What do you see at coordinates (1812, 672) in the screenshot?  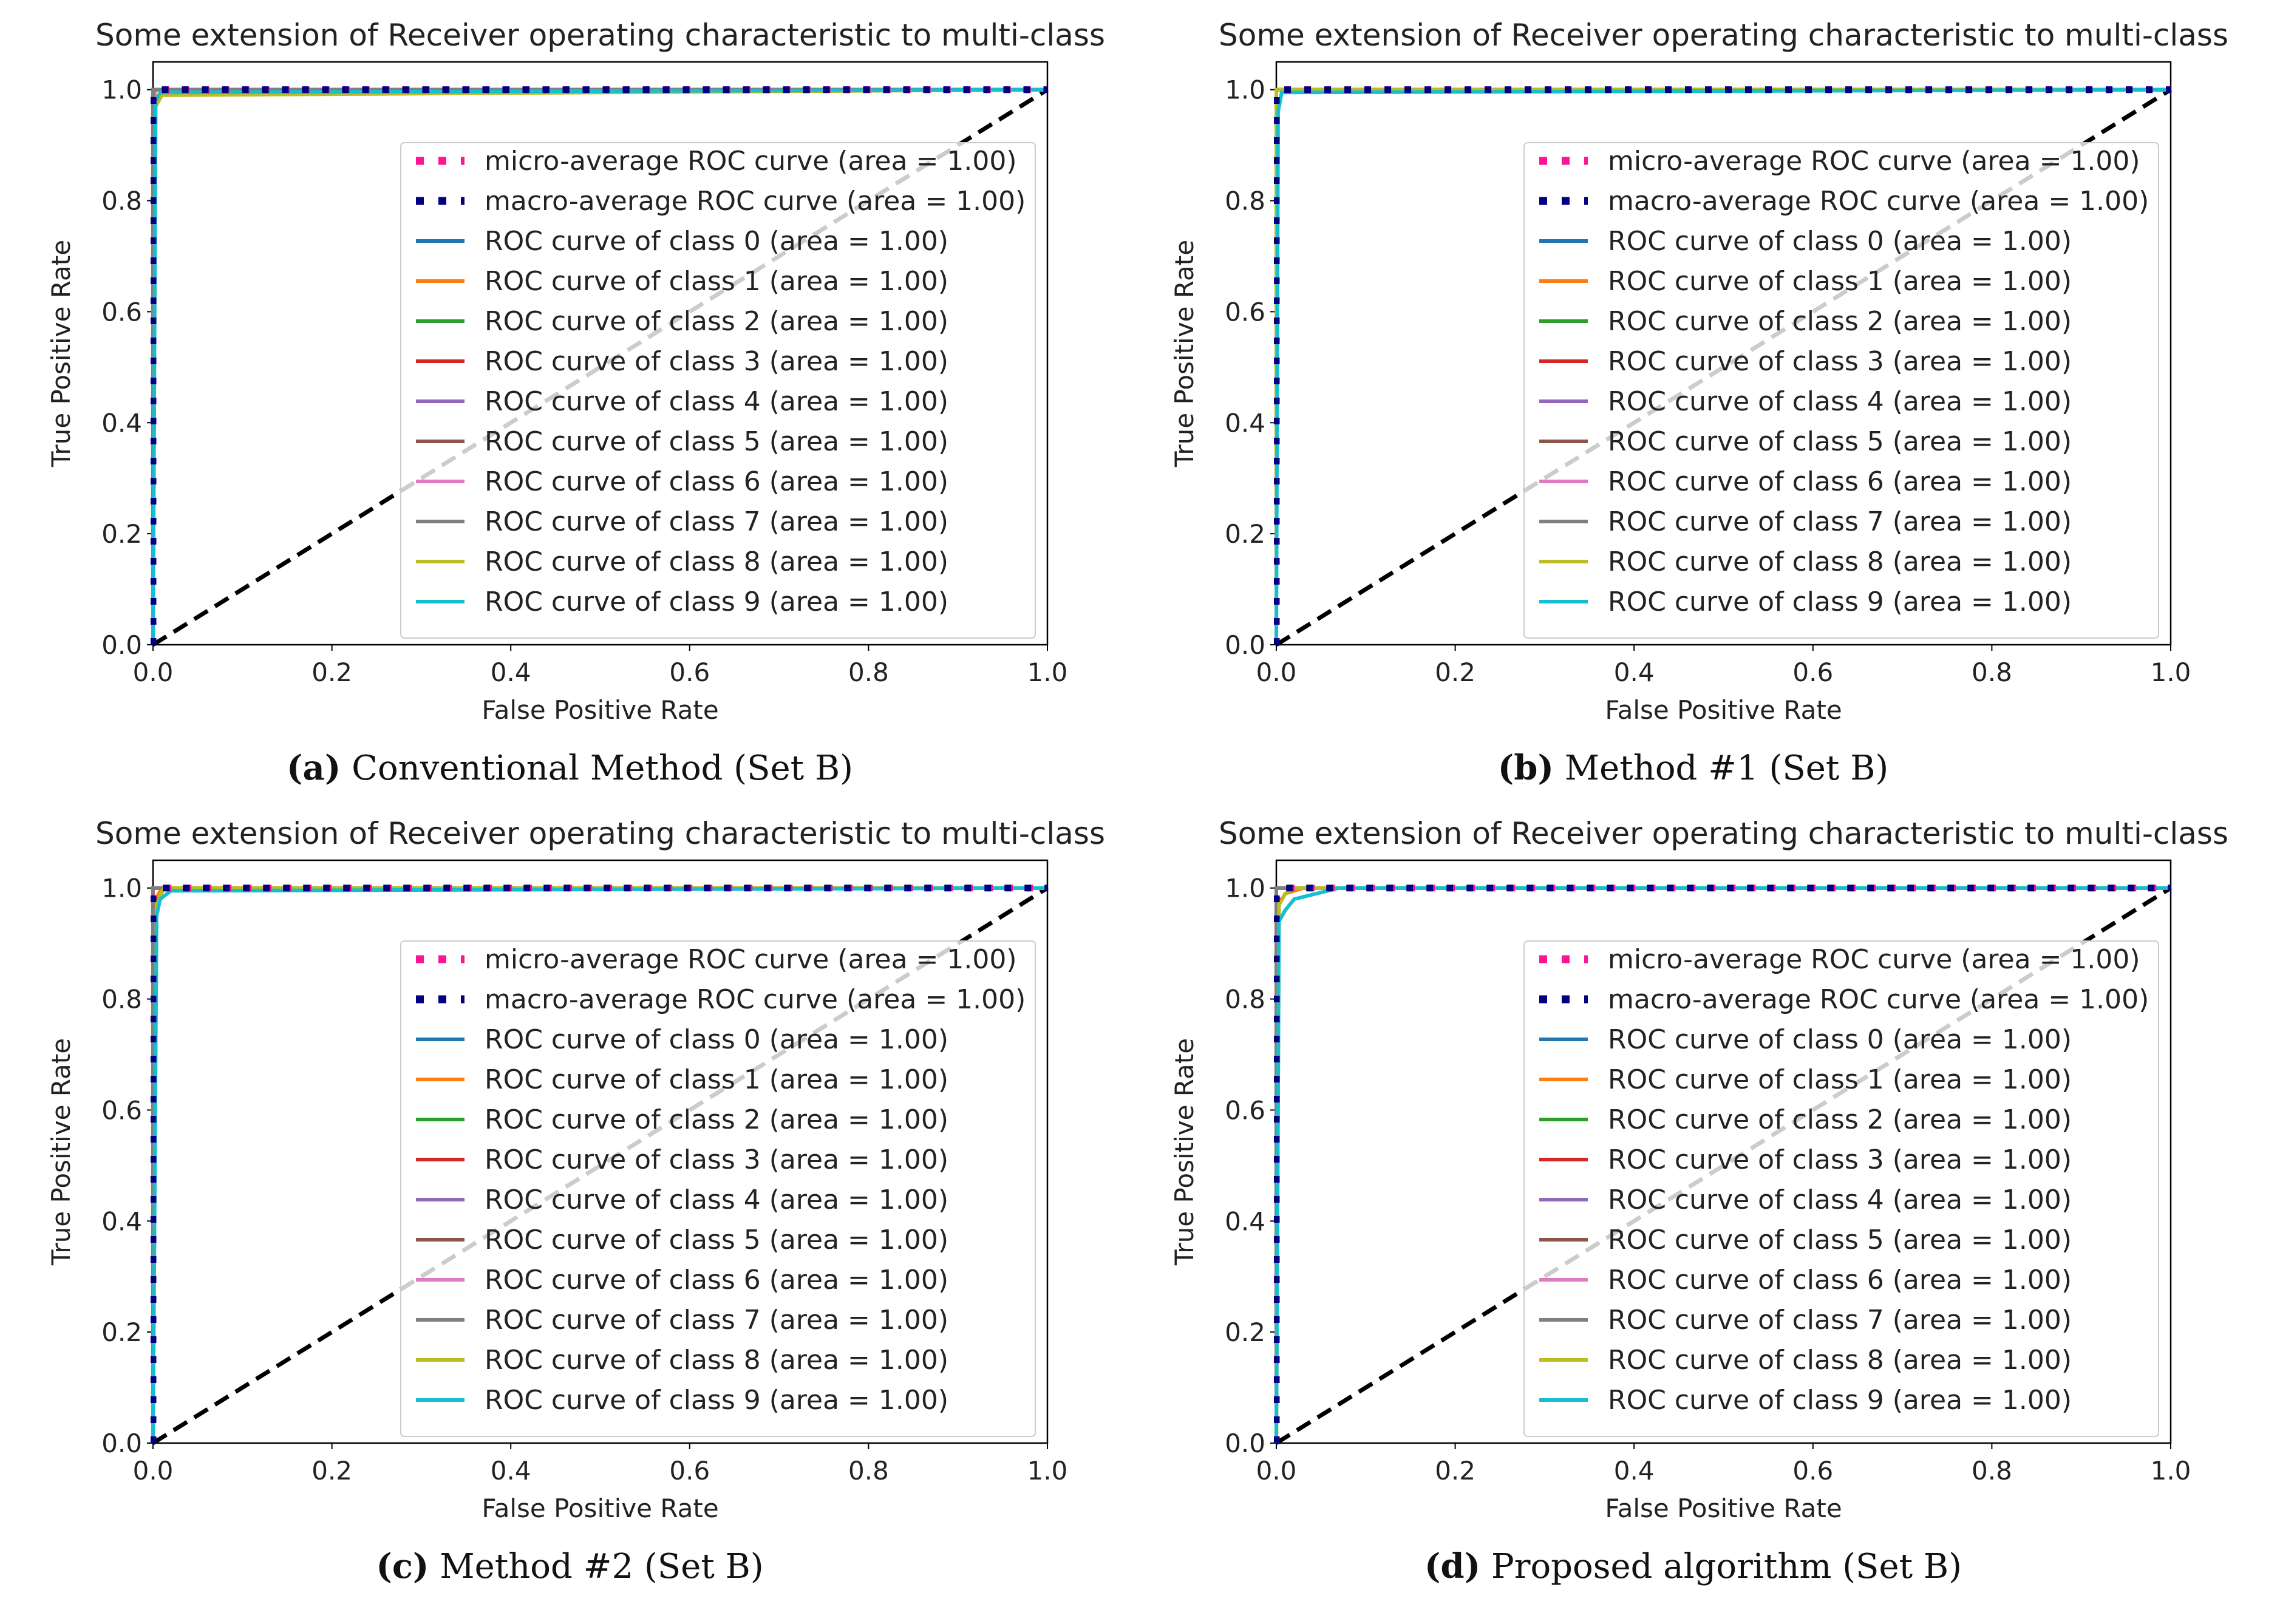 I see `x-tick-label: 0.6` at bounding box center [1812, 672].